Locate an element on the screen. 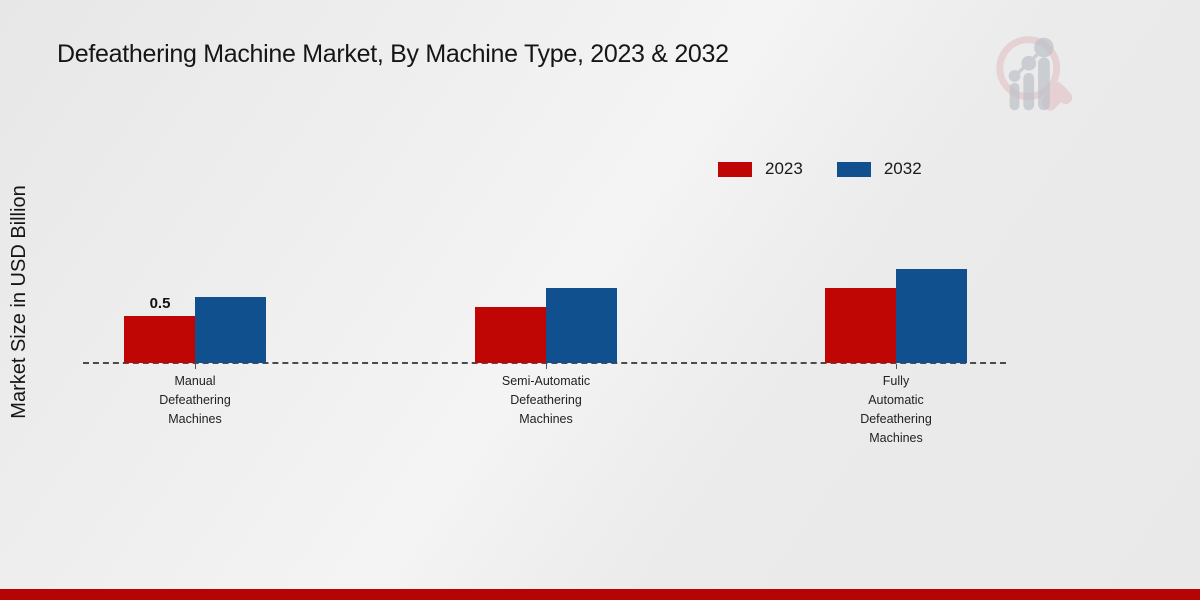 This screenshot has width=1200, height=600. category-label-line: Fully is located at coordinates (896, 381).